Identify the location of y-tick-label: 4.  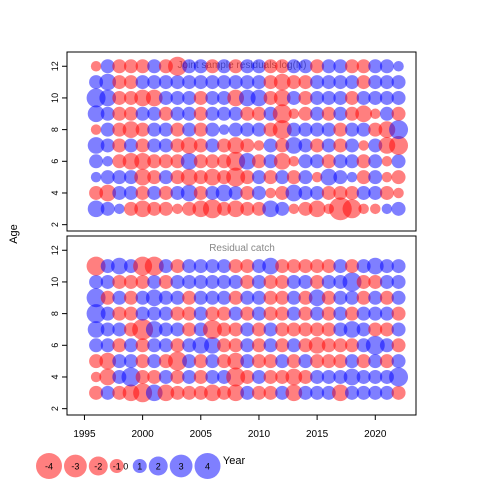
(55, 376).